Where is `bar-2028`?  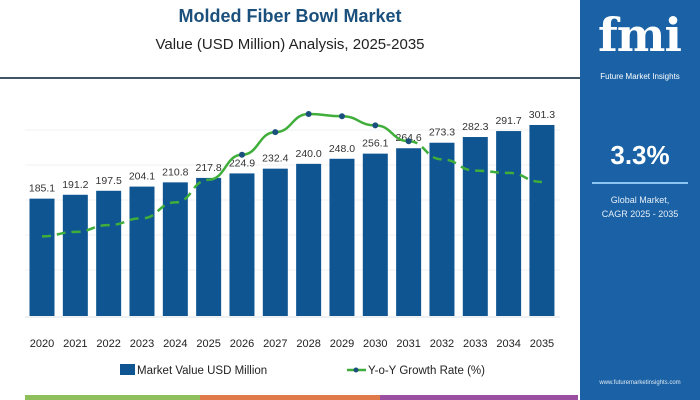
bar-2028 is located at coordinates (309, 239).